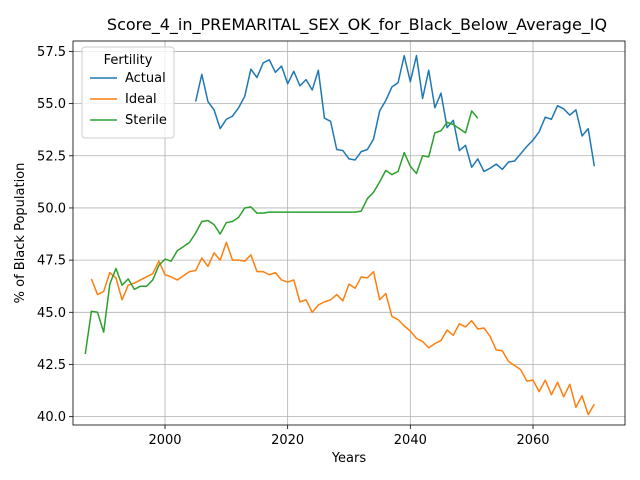 This screenshot has height=480, width=640. I want to click on legend-label-actual: Actual, so click(145, 78).